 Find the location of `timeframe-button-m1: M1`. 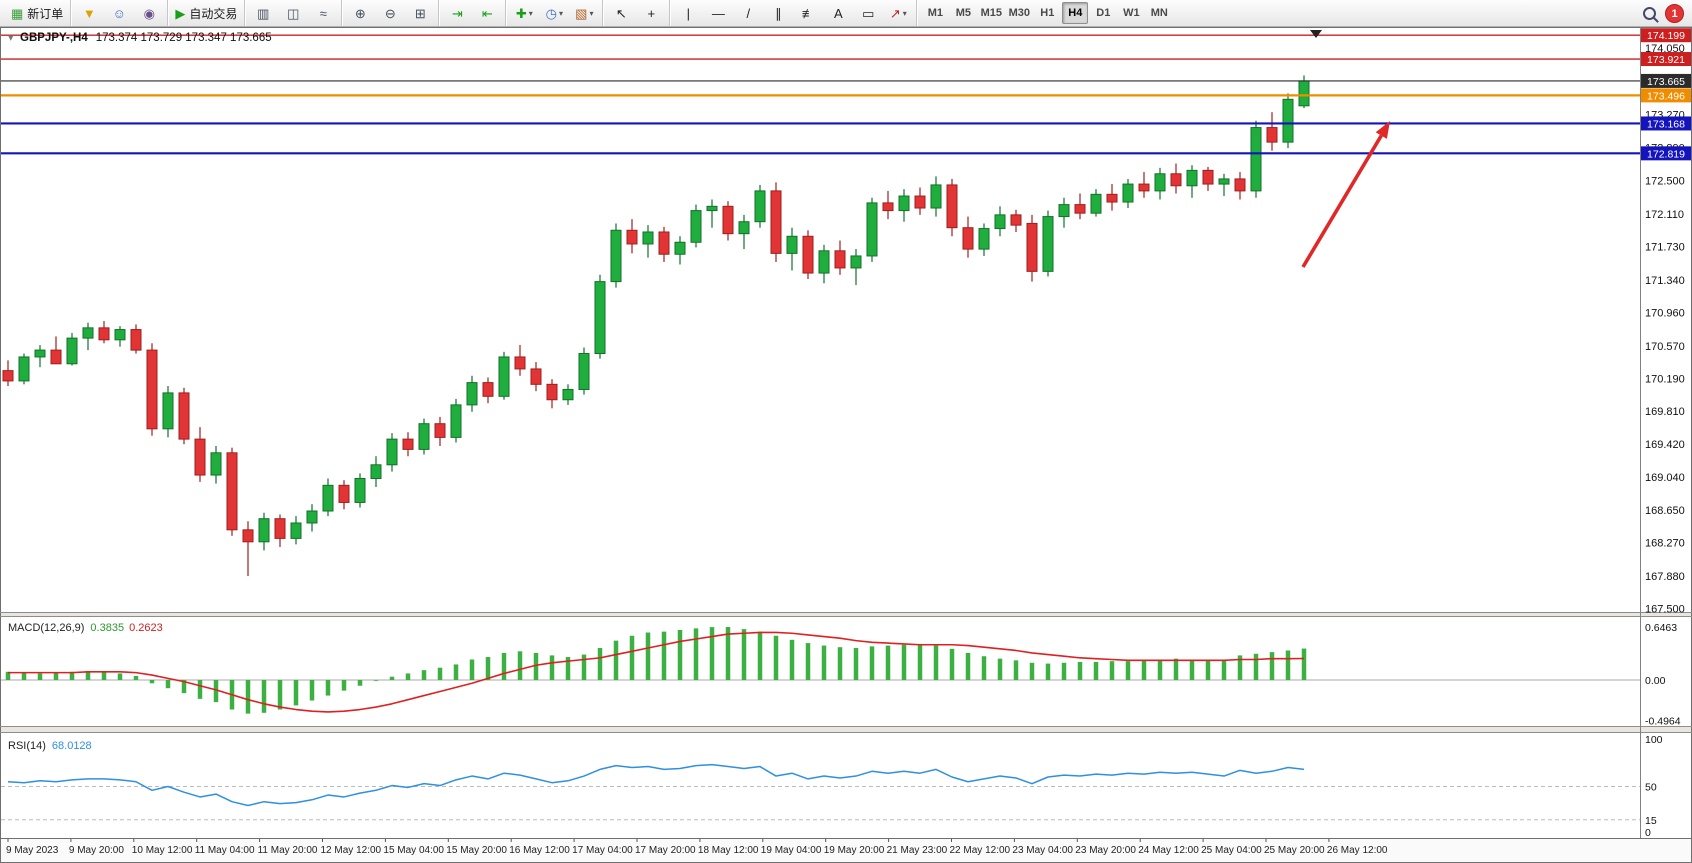

timeframe-button-m1: M1 is located at coordinates (935, 13).